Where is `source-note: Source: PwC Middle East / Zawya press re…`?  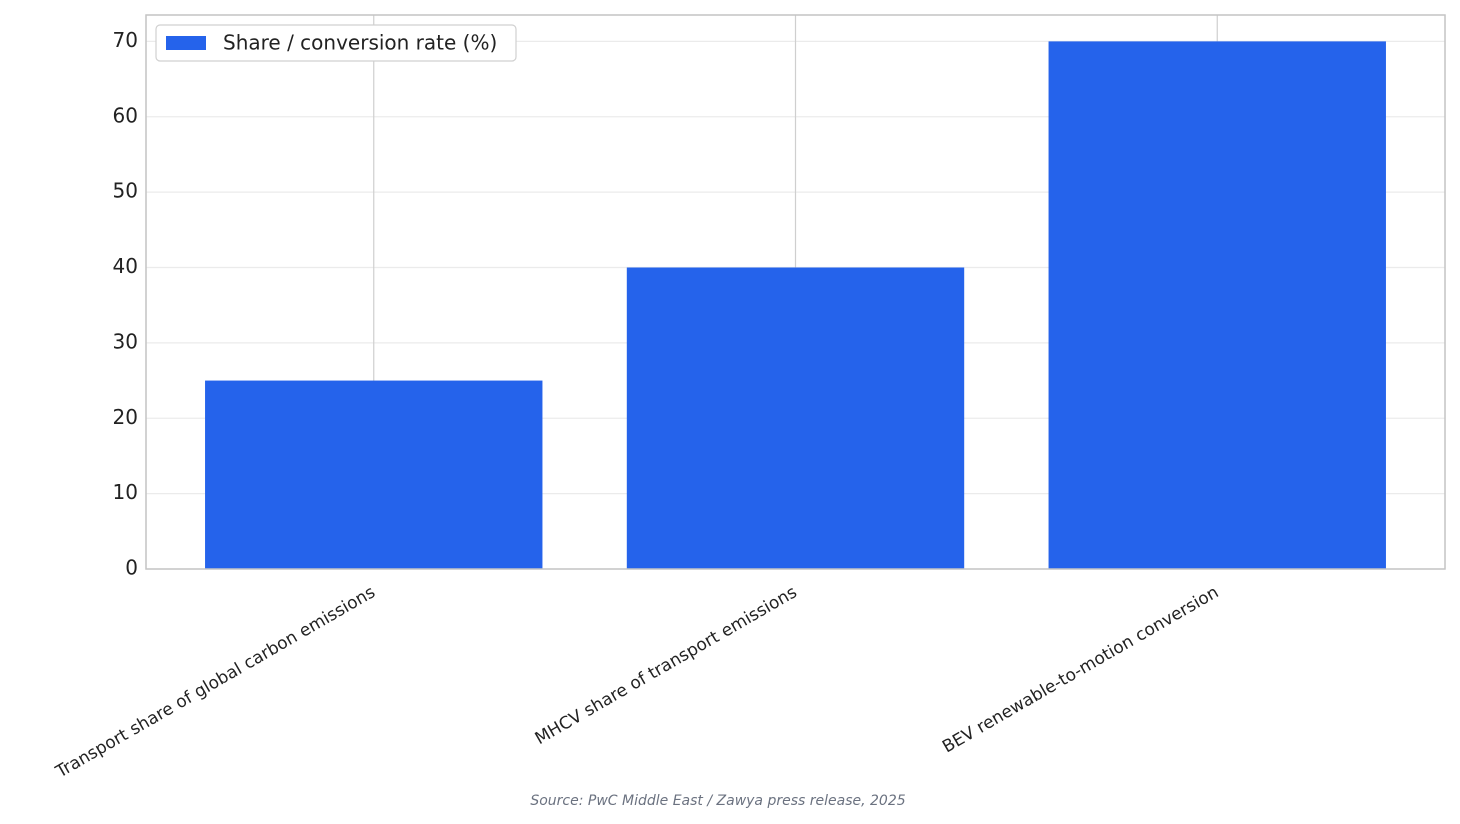
source-note: Source: PwC Middle East / Zawya press re… is located at coordinates (717, 801).